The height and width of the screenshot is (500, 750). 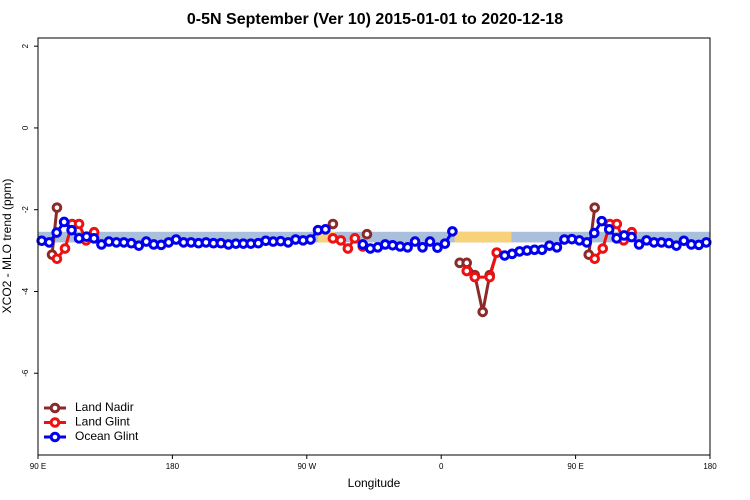 What do you see at coordinates (441, 466) in the screenshot?
I see `x-tick-label: 0` at bounding box center [441, 466].